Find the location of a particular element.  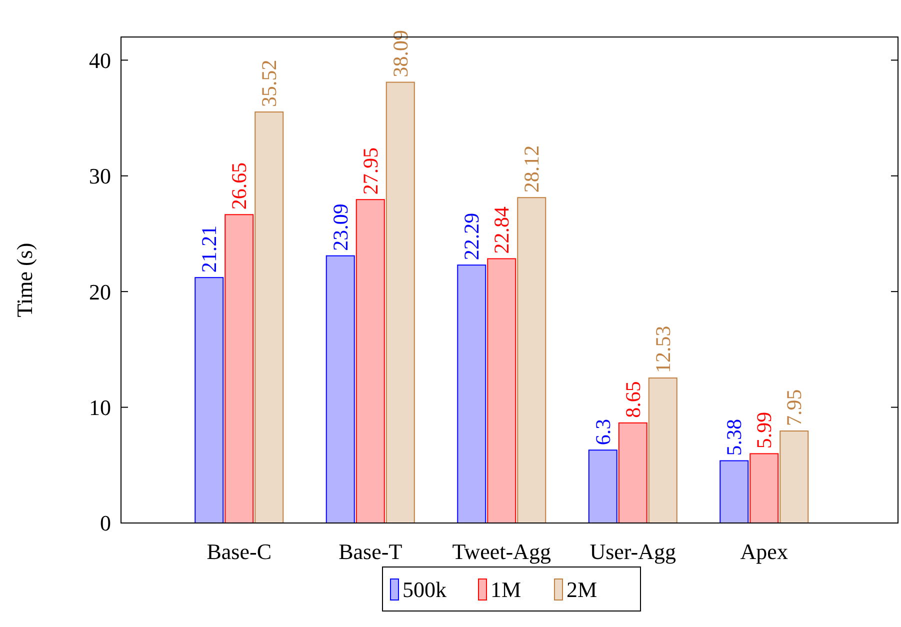

y-tick-label: 30 is located at coordinates (100, 176).